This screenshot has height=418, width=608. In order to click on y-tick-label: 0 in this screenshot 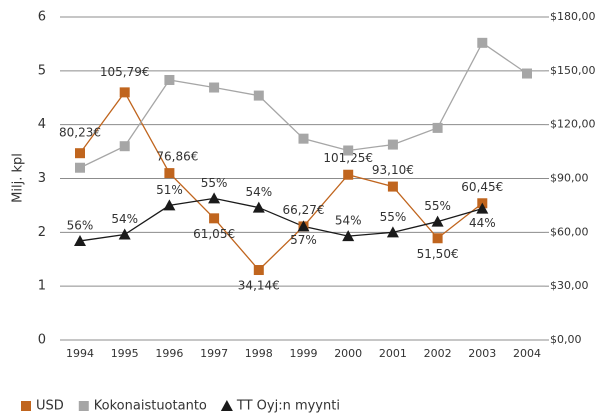, I will do `click(42, 340)`.